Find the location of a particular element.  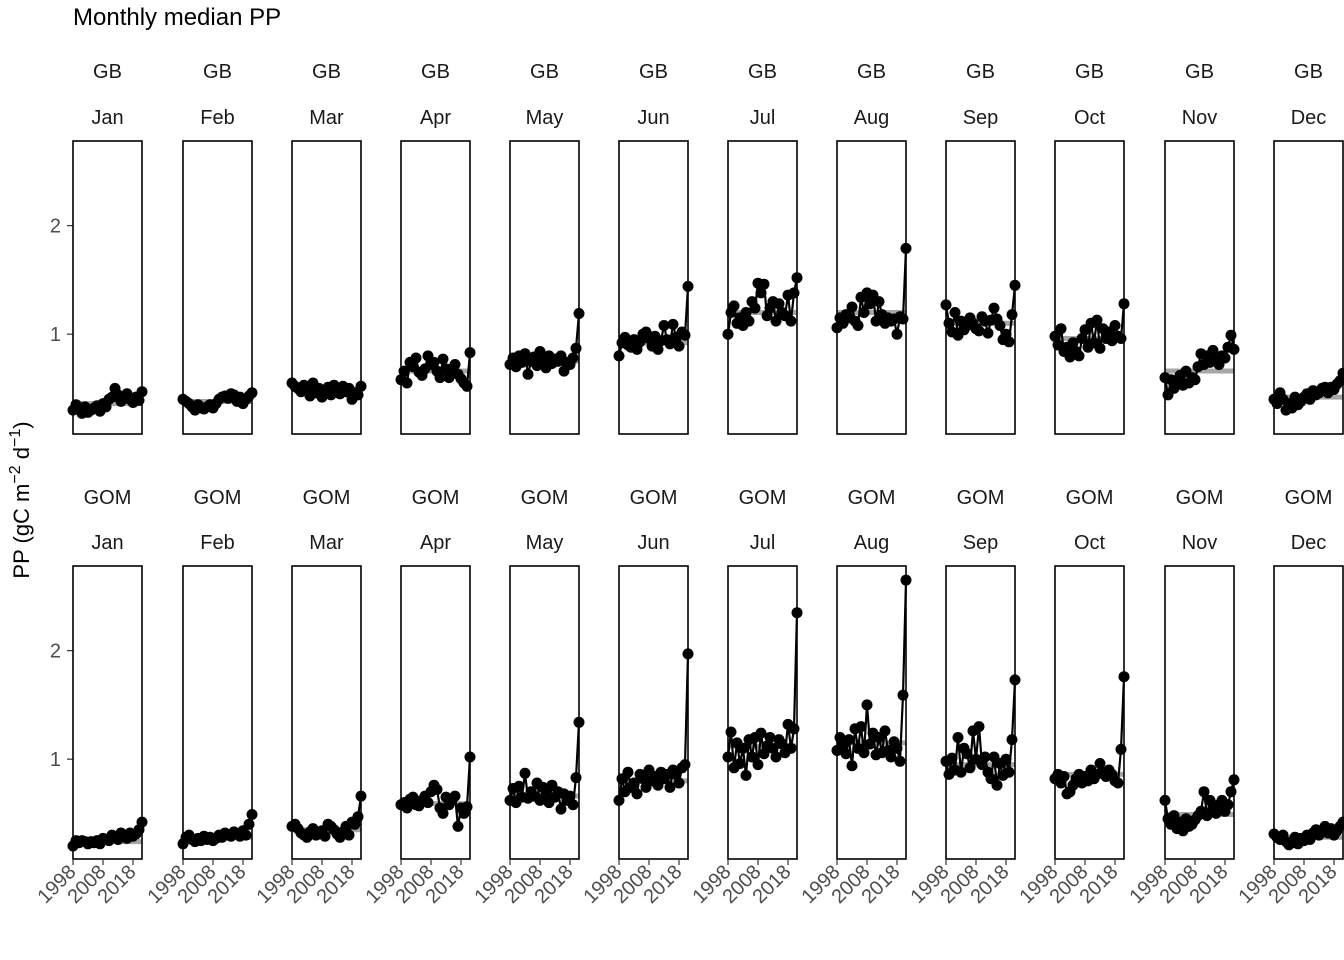

y-axis-label: PP (gC m−2 d−1) is located at coordinates (20, 499).